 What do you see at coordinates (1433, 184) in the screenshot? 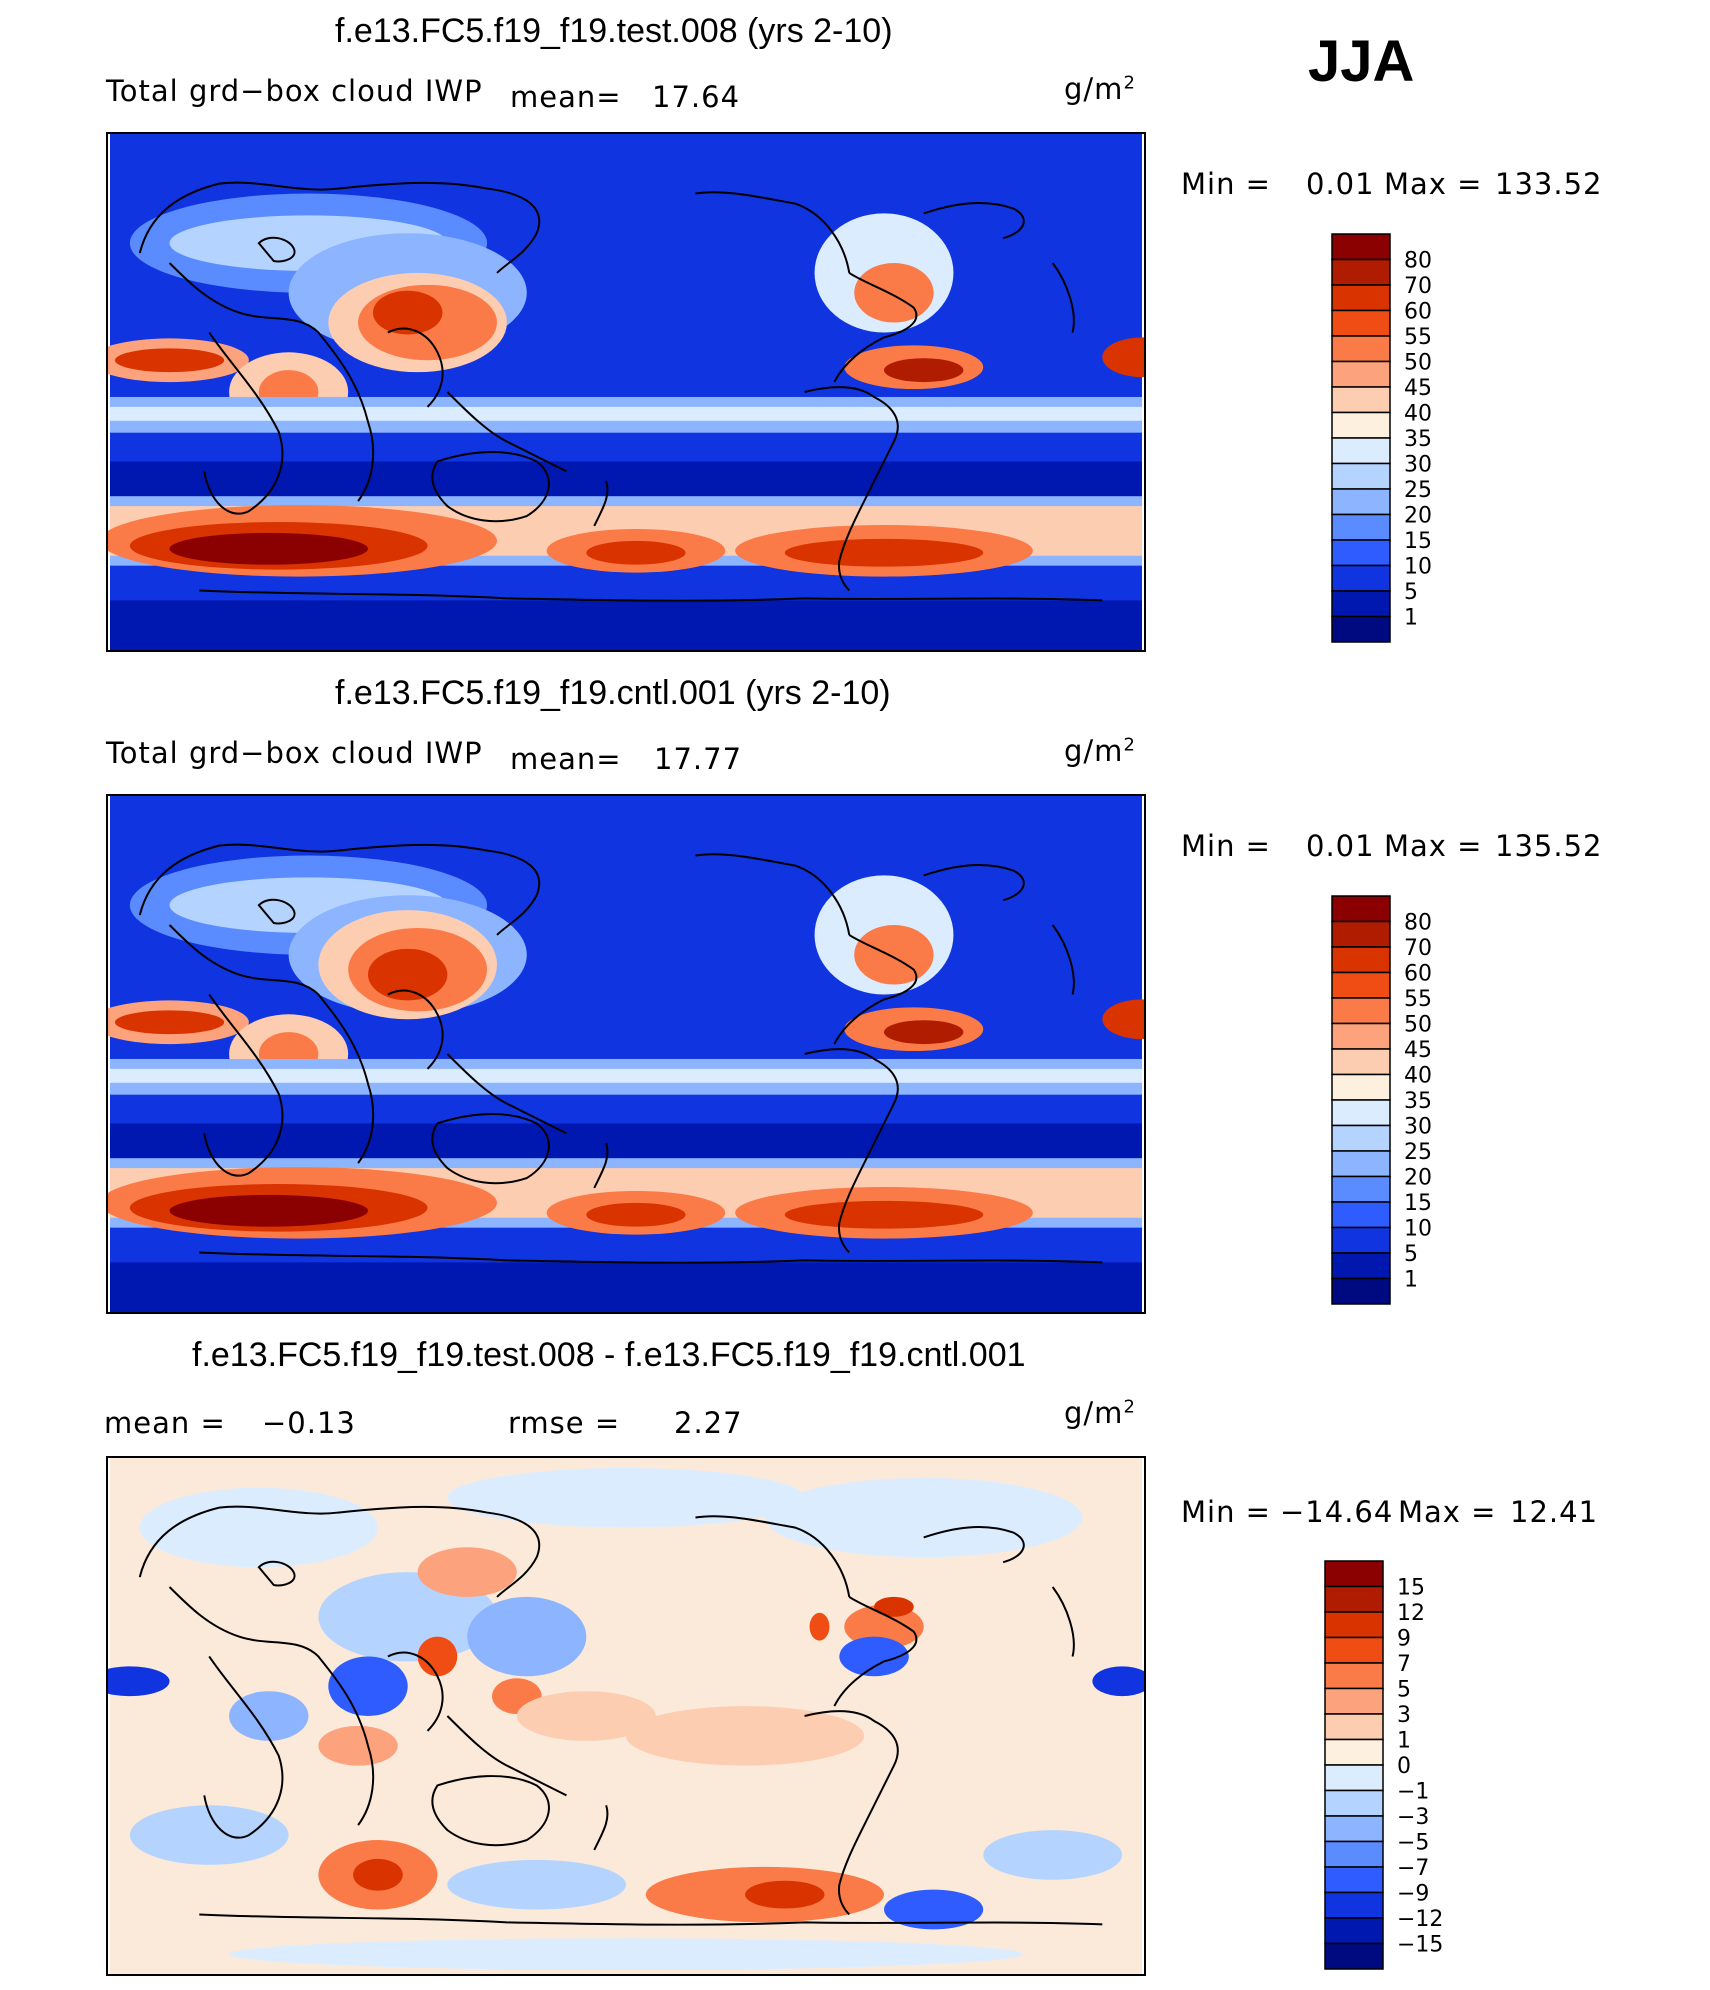
I see `panel1-max-label: Max =` at bounding box center [1433, 184].